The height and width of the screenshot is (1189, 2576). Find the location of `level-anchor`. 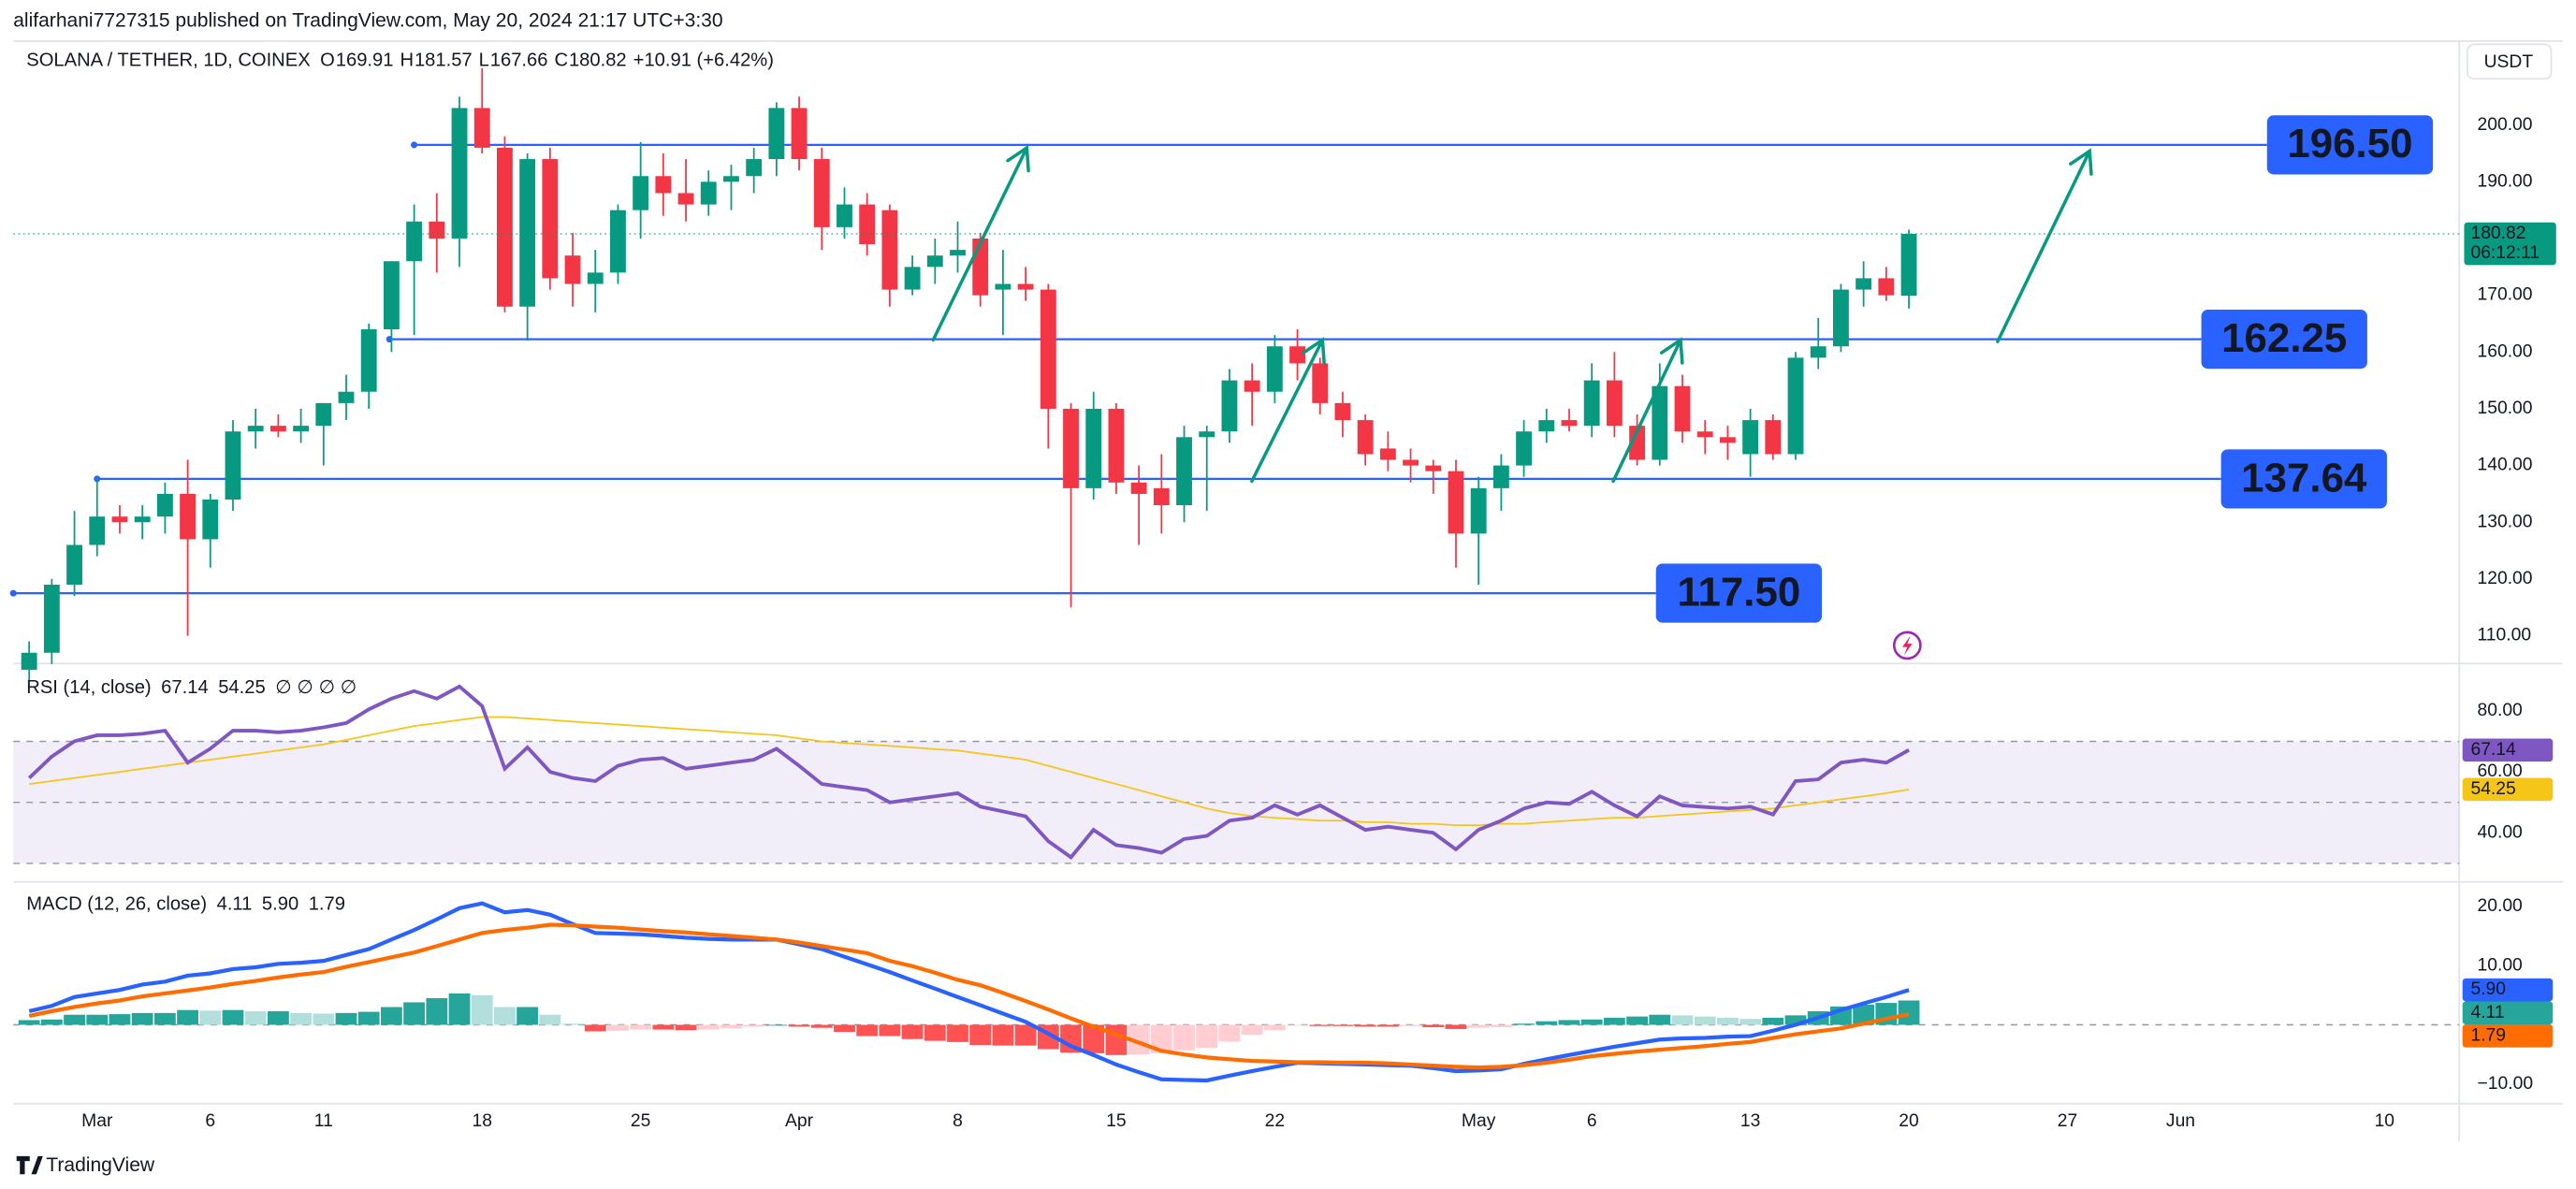

level-anchor is located at coordinates (414, 145).